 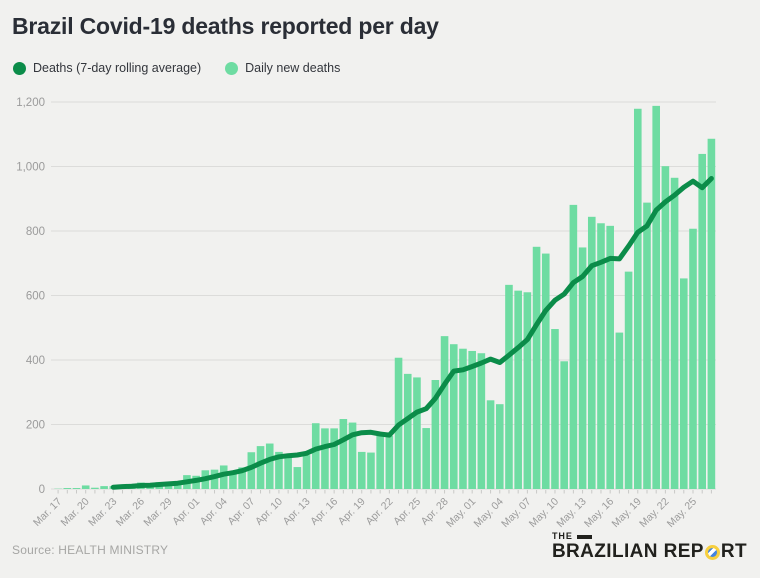 What do you see at coordinates (682, 513) in the screenshot?
I see `x-axis-label: May. 25` at bounding box center [682, 513].